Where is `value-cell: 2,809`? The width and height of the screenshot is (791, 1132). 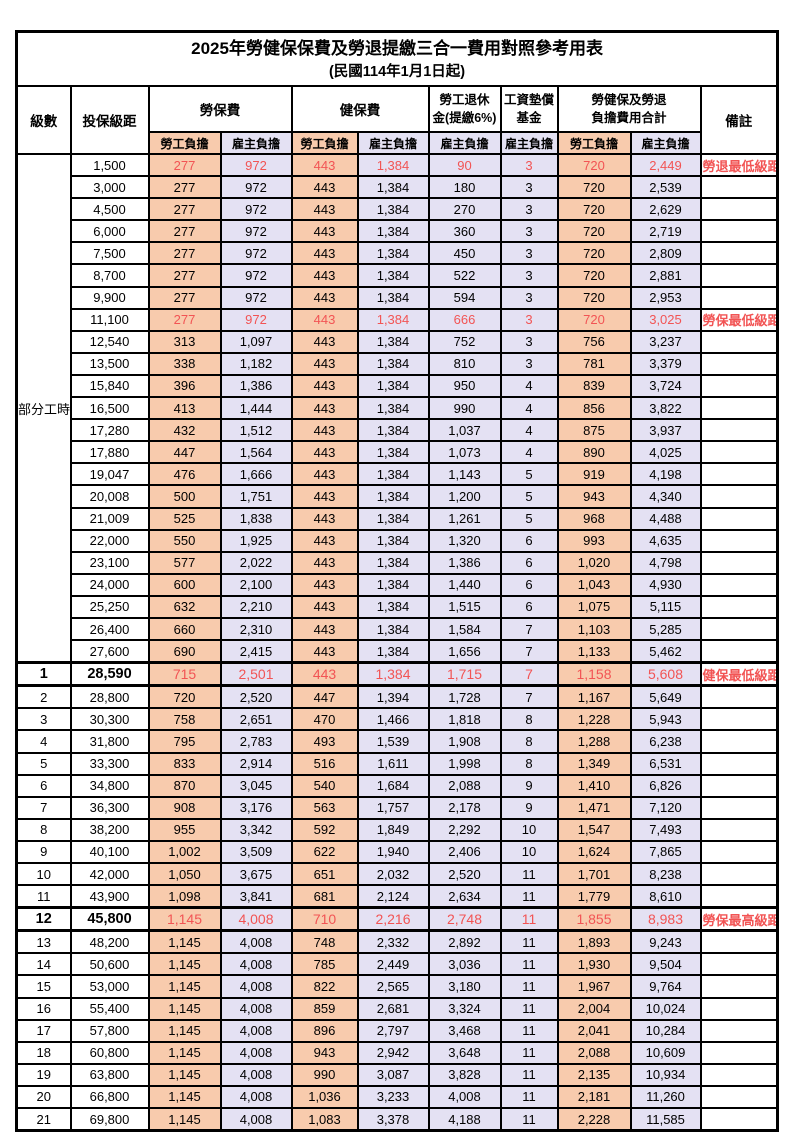 value-cell: 2,809 is located at coordinates (665, 253).